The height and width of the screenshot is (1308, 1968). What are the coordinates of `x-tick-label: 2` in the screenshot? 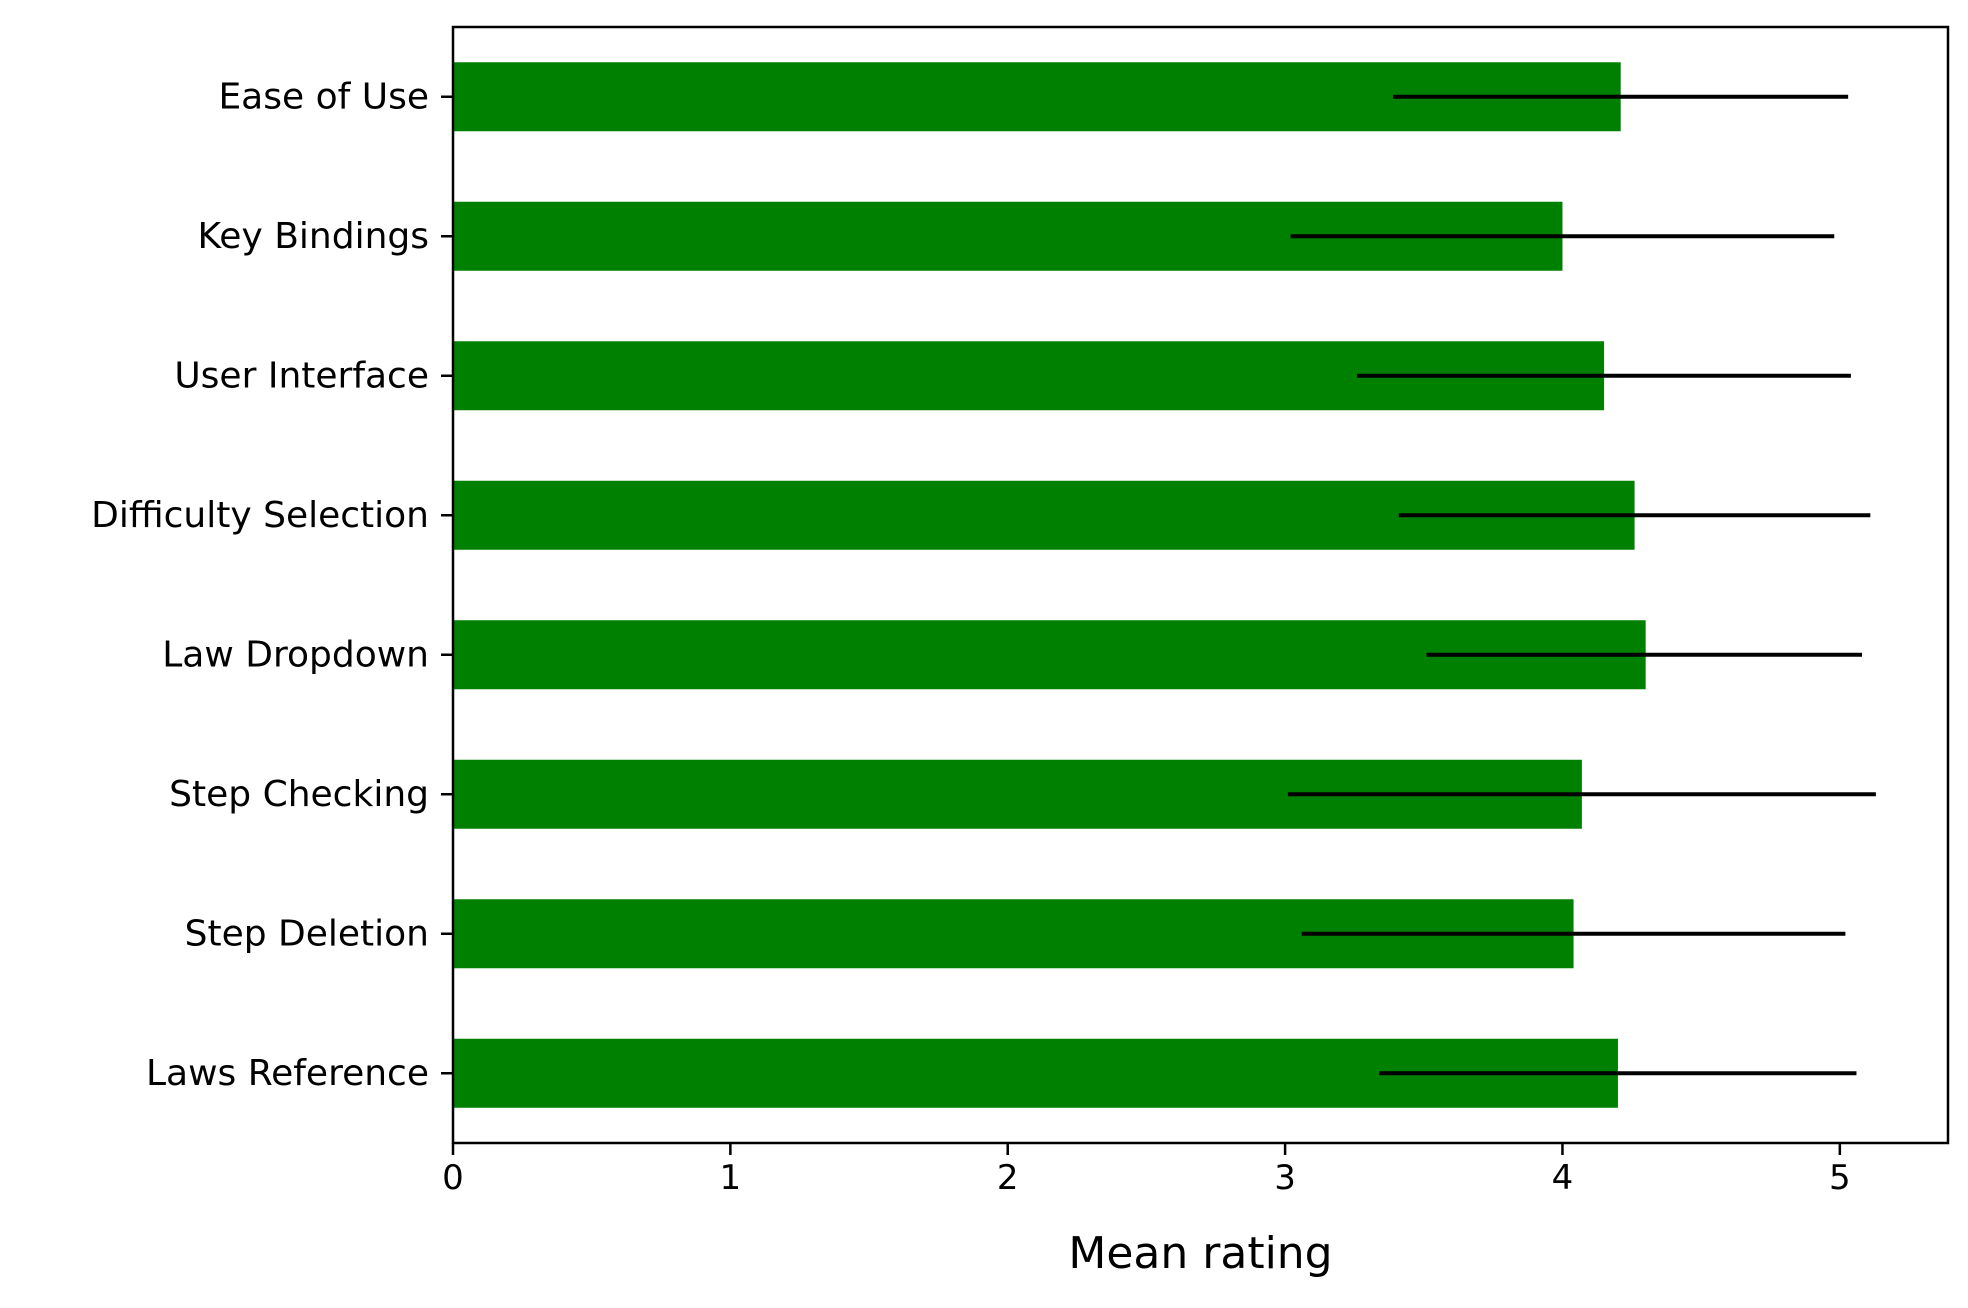 It's located at (1008, 1178).